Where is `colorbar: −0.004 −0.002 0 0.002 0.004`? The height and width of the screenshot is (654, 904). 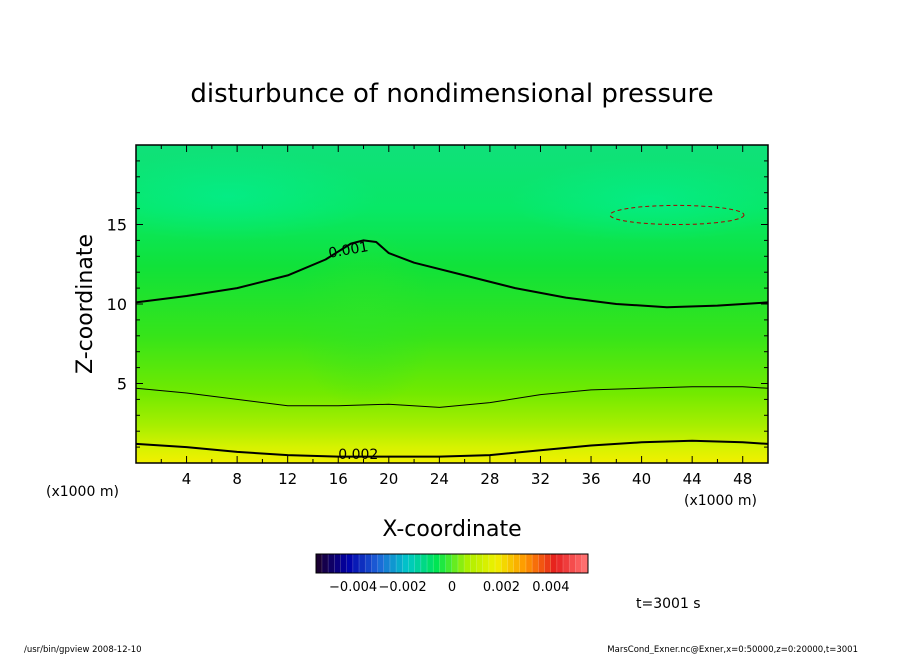
colorbar: −0.004 −0.002 0 0.002 0.004 is located at coordinates (452, 574).